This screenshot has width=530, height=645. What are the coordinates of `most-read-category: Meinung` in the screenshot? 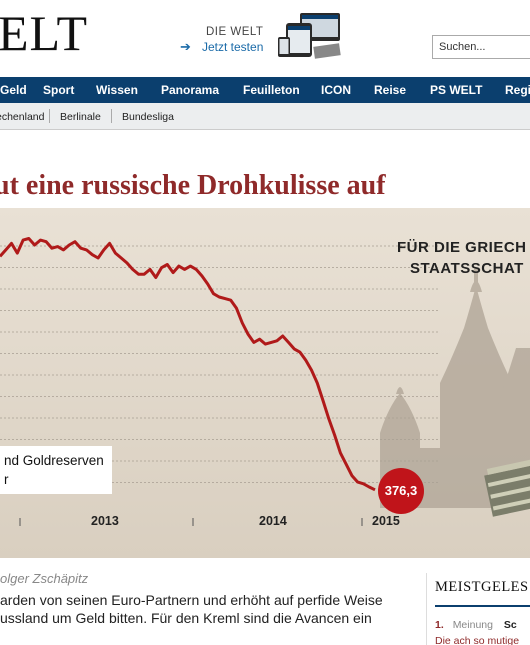 It's located at (472, 625).